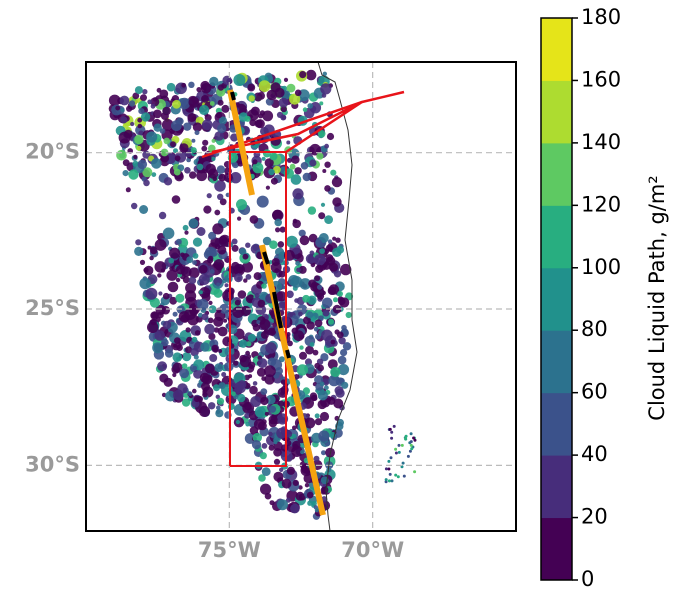 Image resolution: width=674 pixels, height=602 pixels. I want to click on colorbar-tick-label: 120, so click(601, 204).